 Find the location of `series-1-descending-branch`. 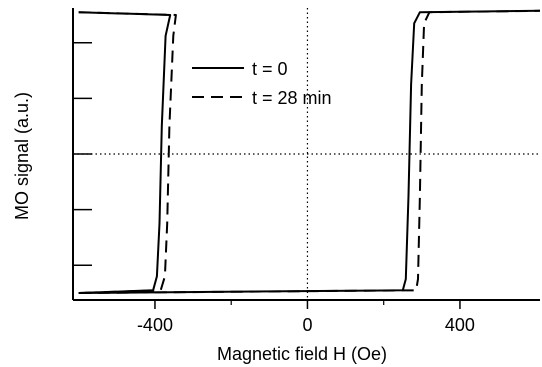

series-1-descending-branch is located at coordinates (127, 152).